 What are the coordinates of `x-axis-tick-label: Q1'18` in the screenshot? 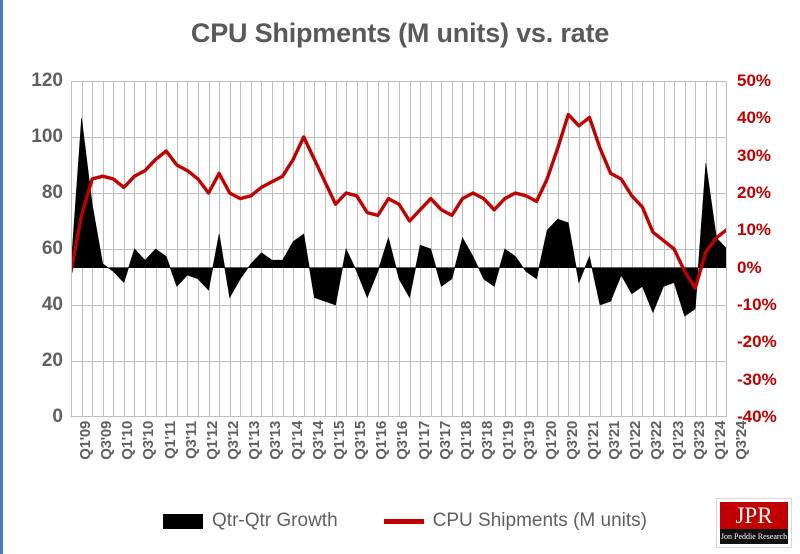 It's located at (466, 440).